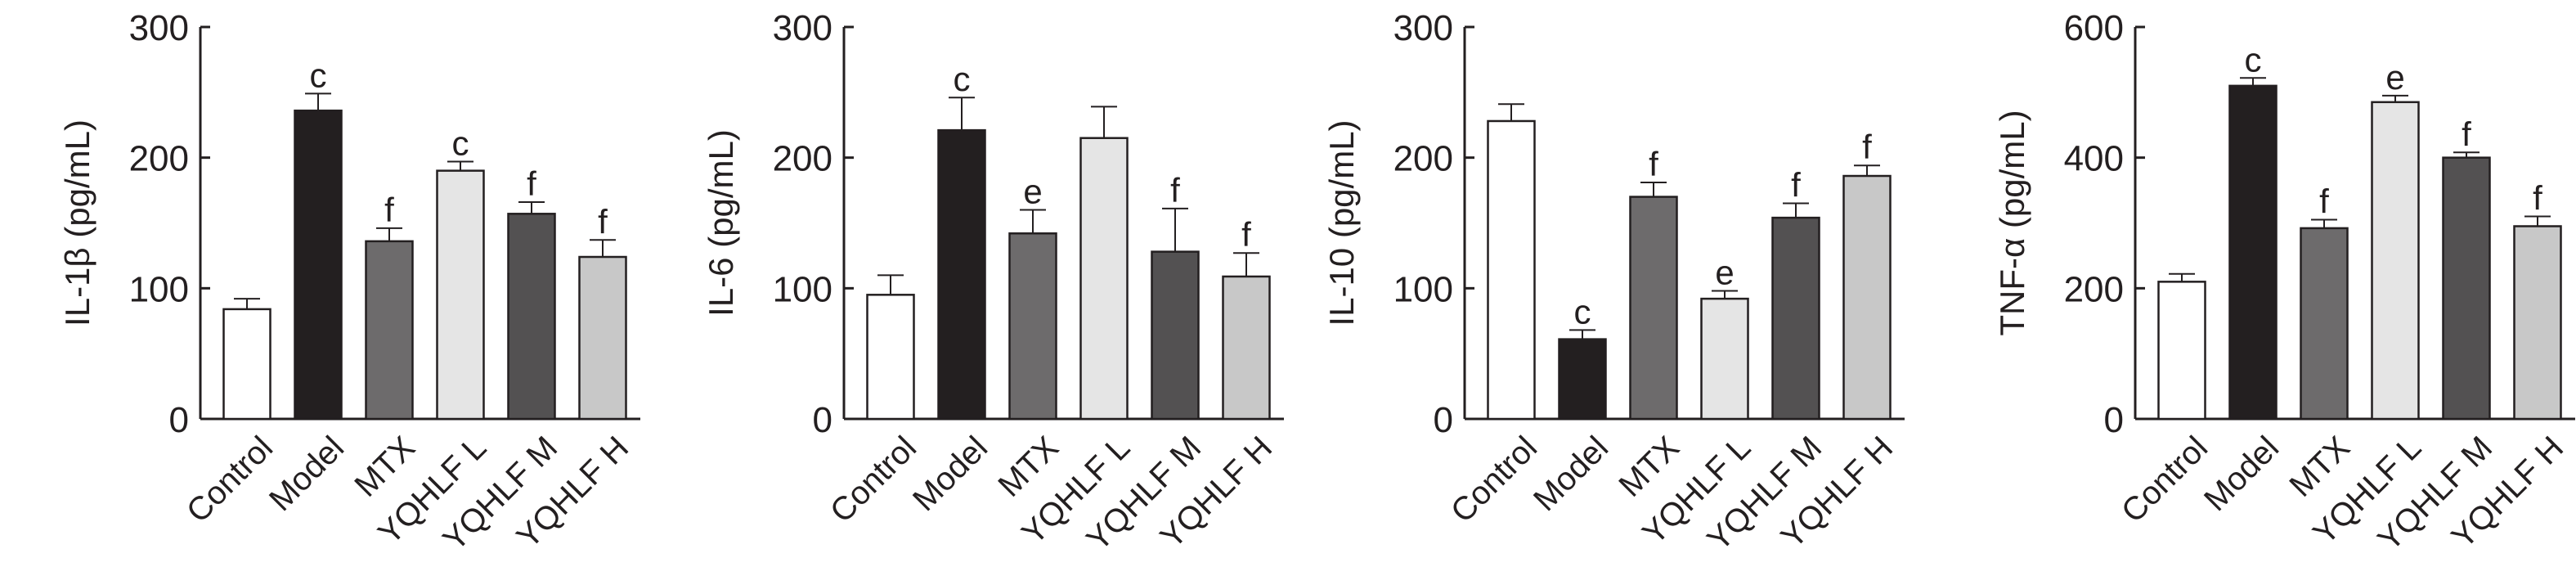  Describe the element at coordinates (2012, 223) in the screenshot. I see `y-axis-label: TNF-α (pg/mL)` at that location.